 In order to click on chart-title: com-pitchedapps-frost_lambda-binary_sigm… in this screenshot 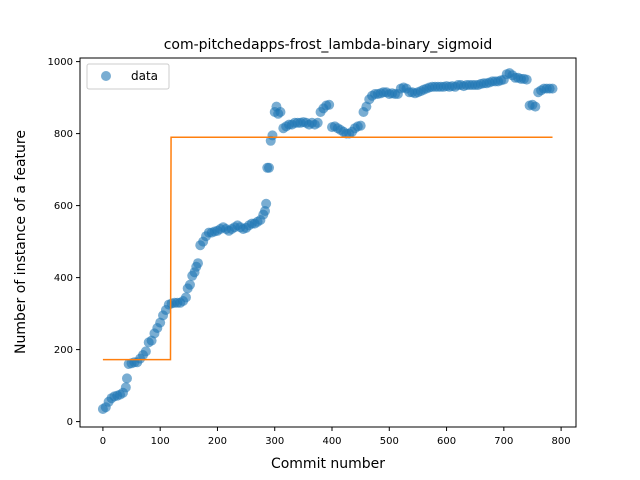, I will do `click(328, 45)`.